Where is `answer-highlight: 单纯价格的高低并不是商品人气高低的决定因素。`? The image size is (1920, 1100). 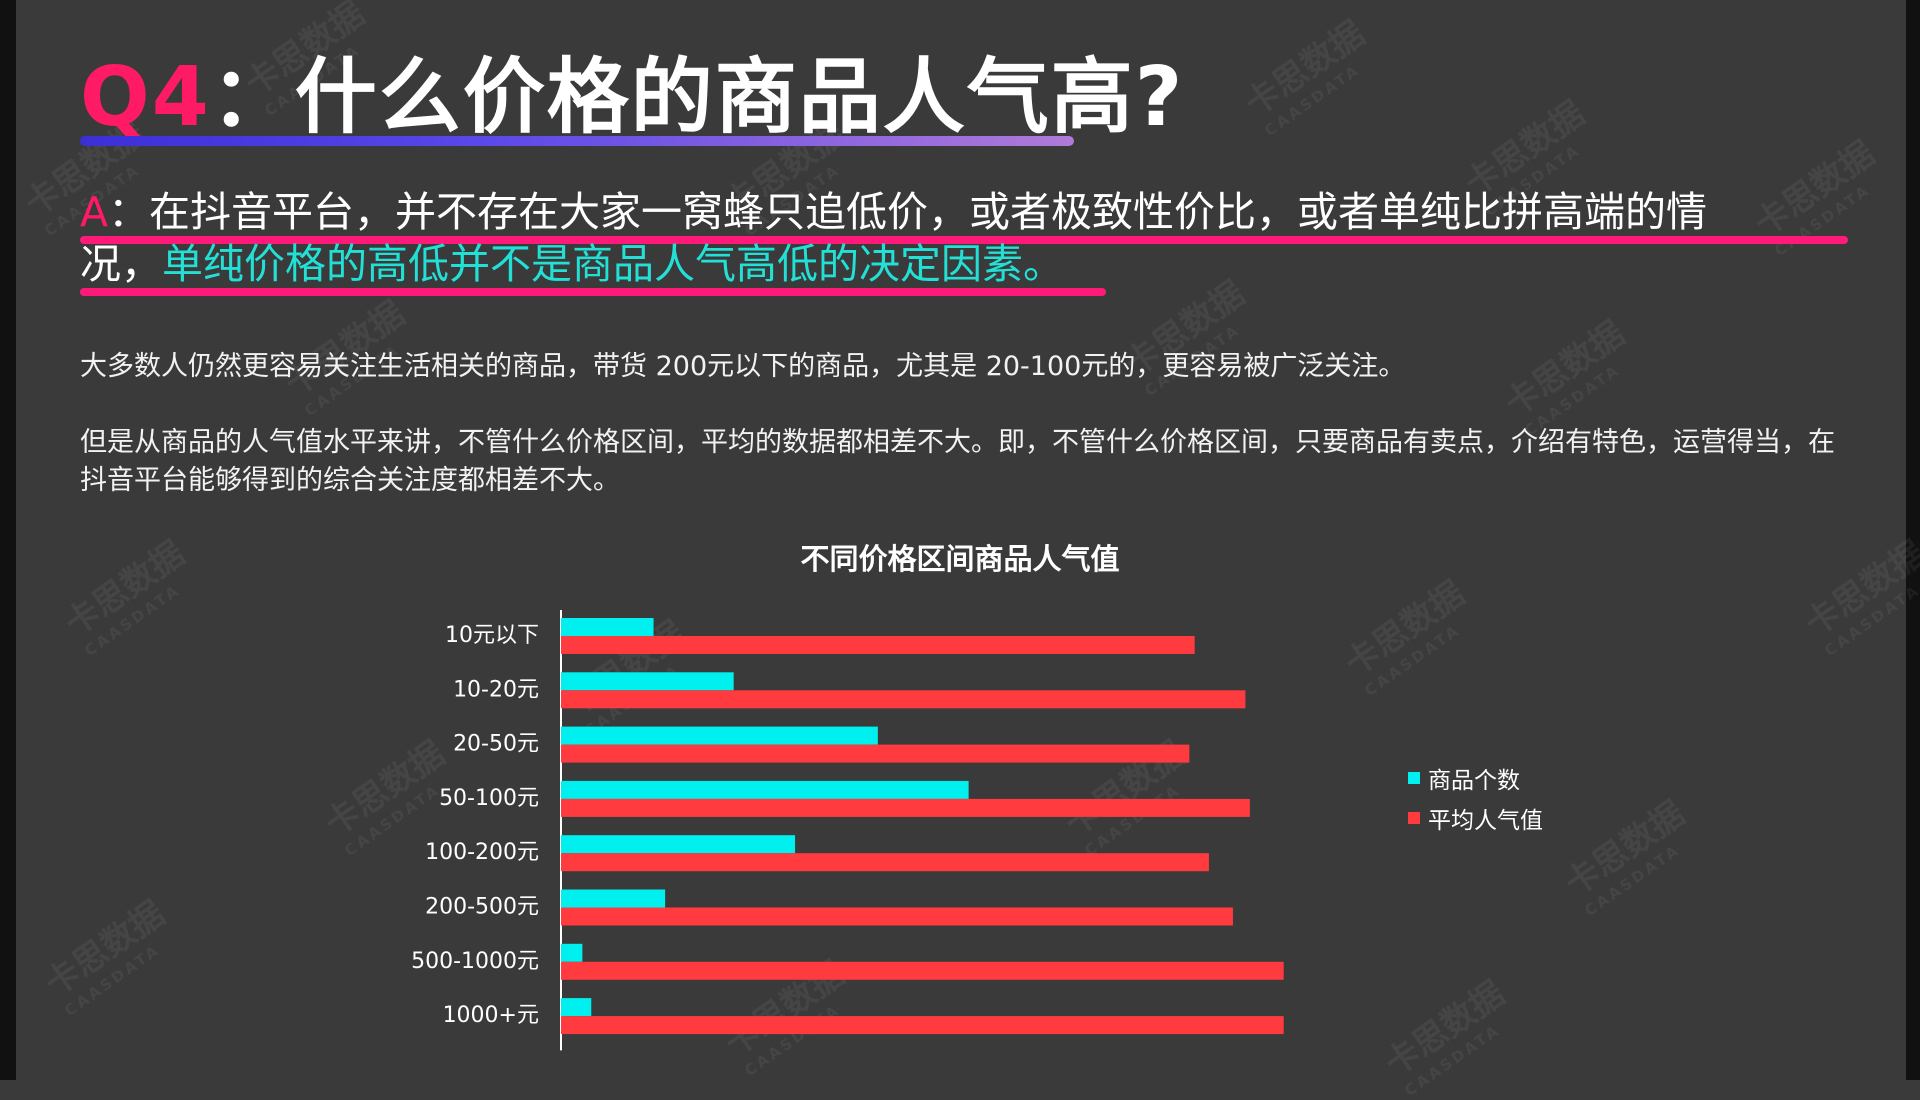
answer-highlight: 单纯价格的高低并不是商品人气高低的决定因素。 is located at coordinates (613, 264).